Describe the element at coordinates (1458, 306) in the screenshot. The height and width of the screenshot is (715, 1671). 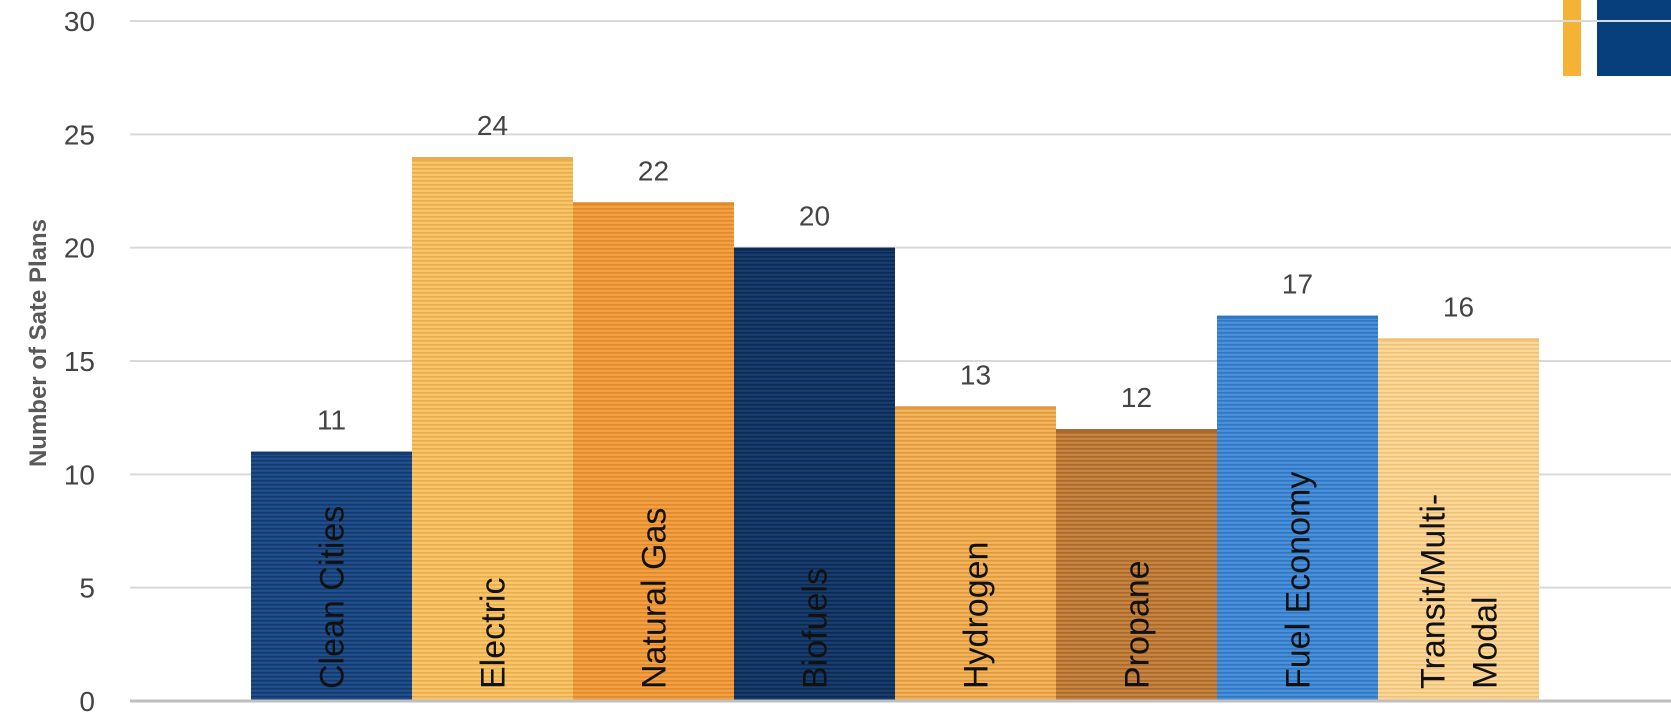
I see `data-label: 16` at that location.